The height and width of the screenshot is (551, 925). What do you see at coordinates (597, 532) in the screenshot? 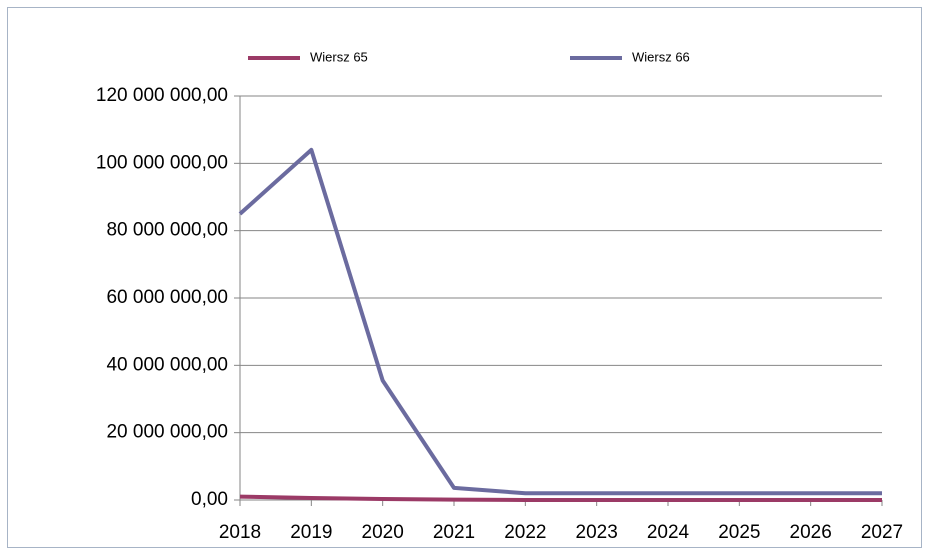
I see `x-tick-label: 2023` at bounding box center [597, 532].